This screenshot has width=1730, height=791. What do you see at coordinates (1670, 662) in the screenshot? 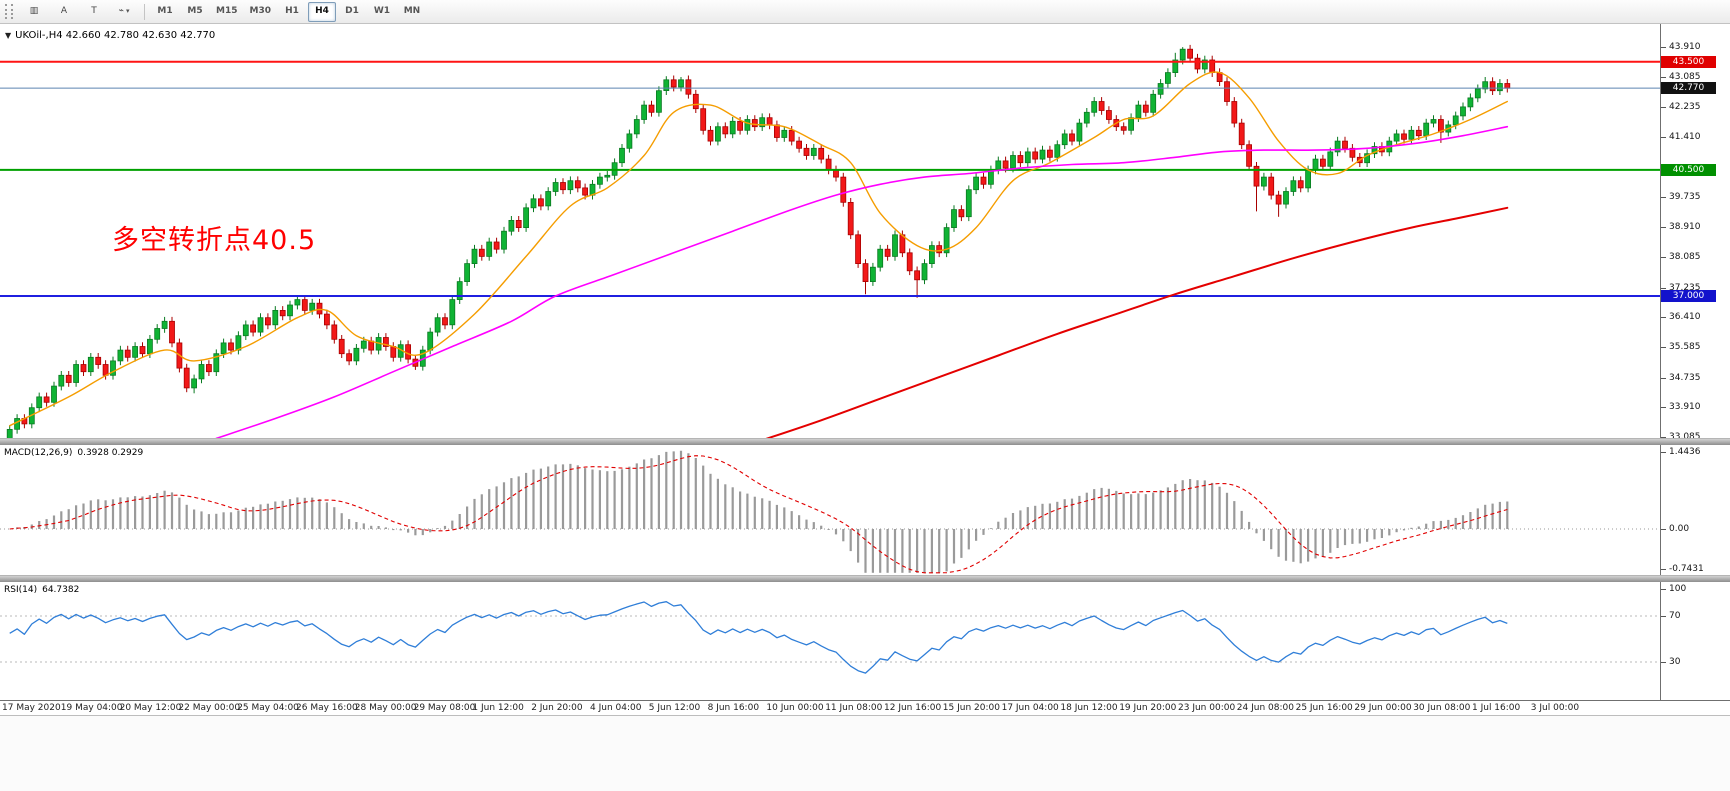
I see `rsi-tick-label: 30` at bounding box center [1670, 662].